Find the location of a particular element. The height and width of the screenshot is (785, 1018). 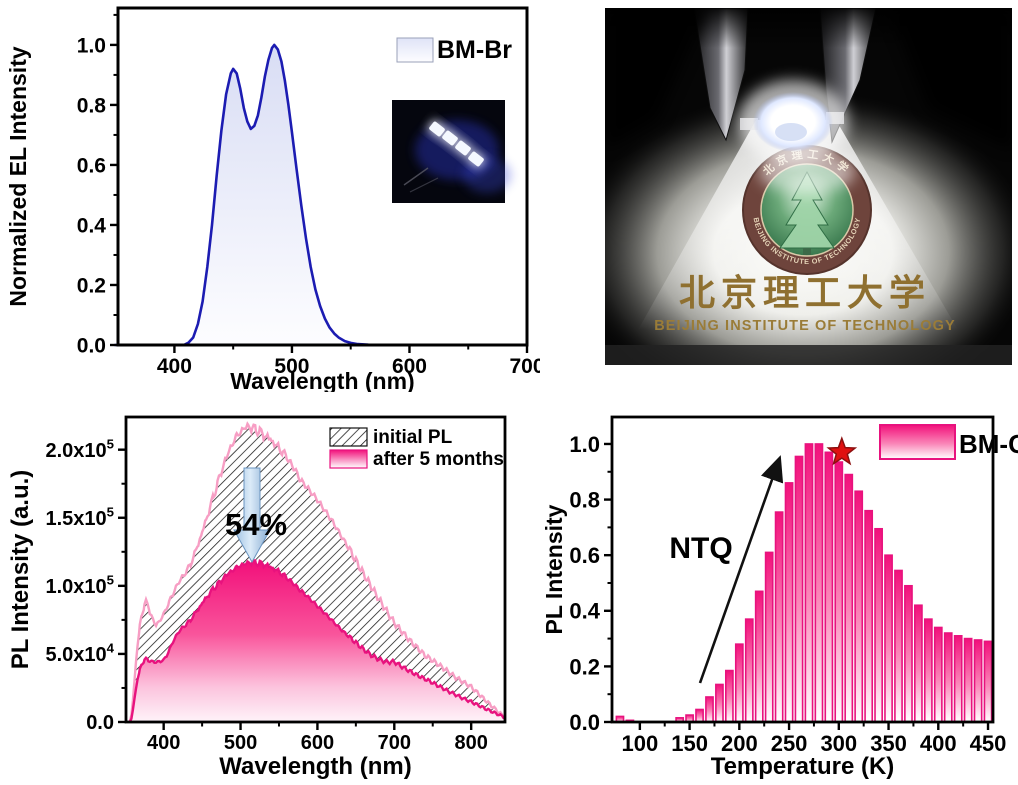

bar-240K is located at coordinates (779, 616).